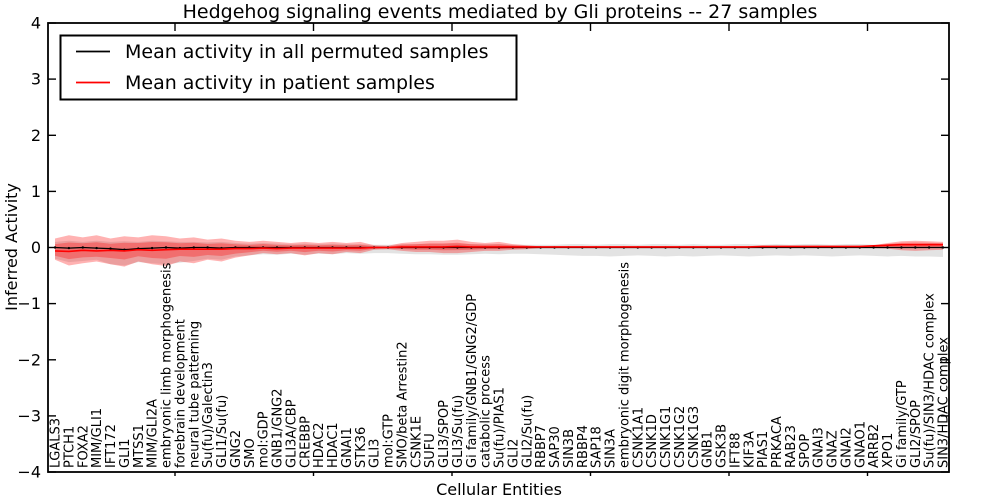 Image resolution: width=1000 pixels, height=500 pixels. I want to click on x-category-label: catabolic process, so click(486, 411).